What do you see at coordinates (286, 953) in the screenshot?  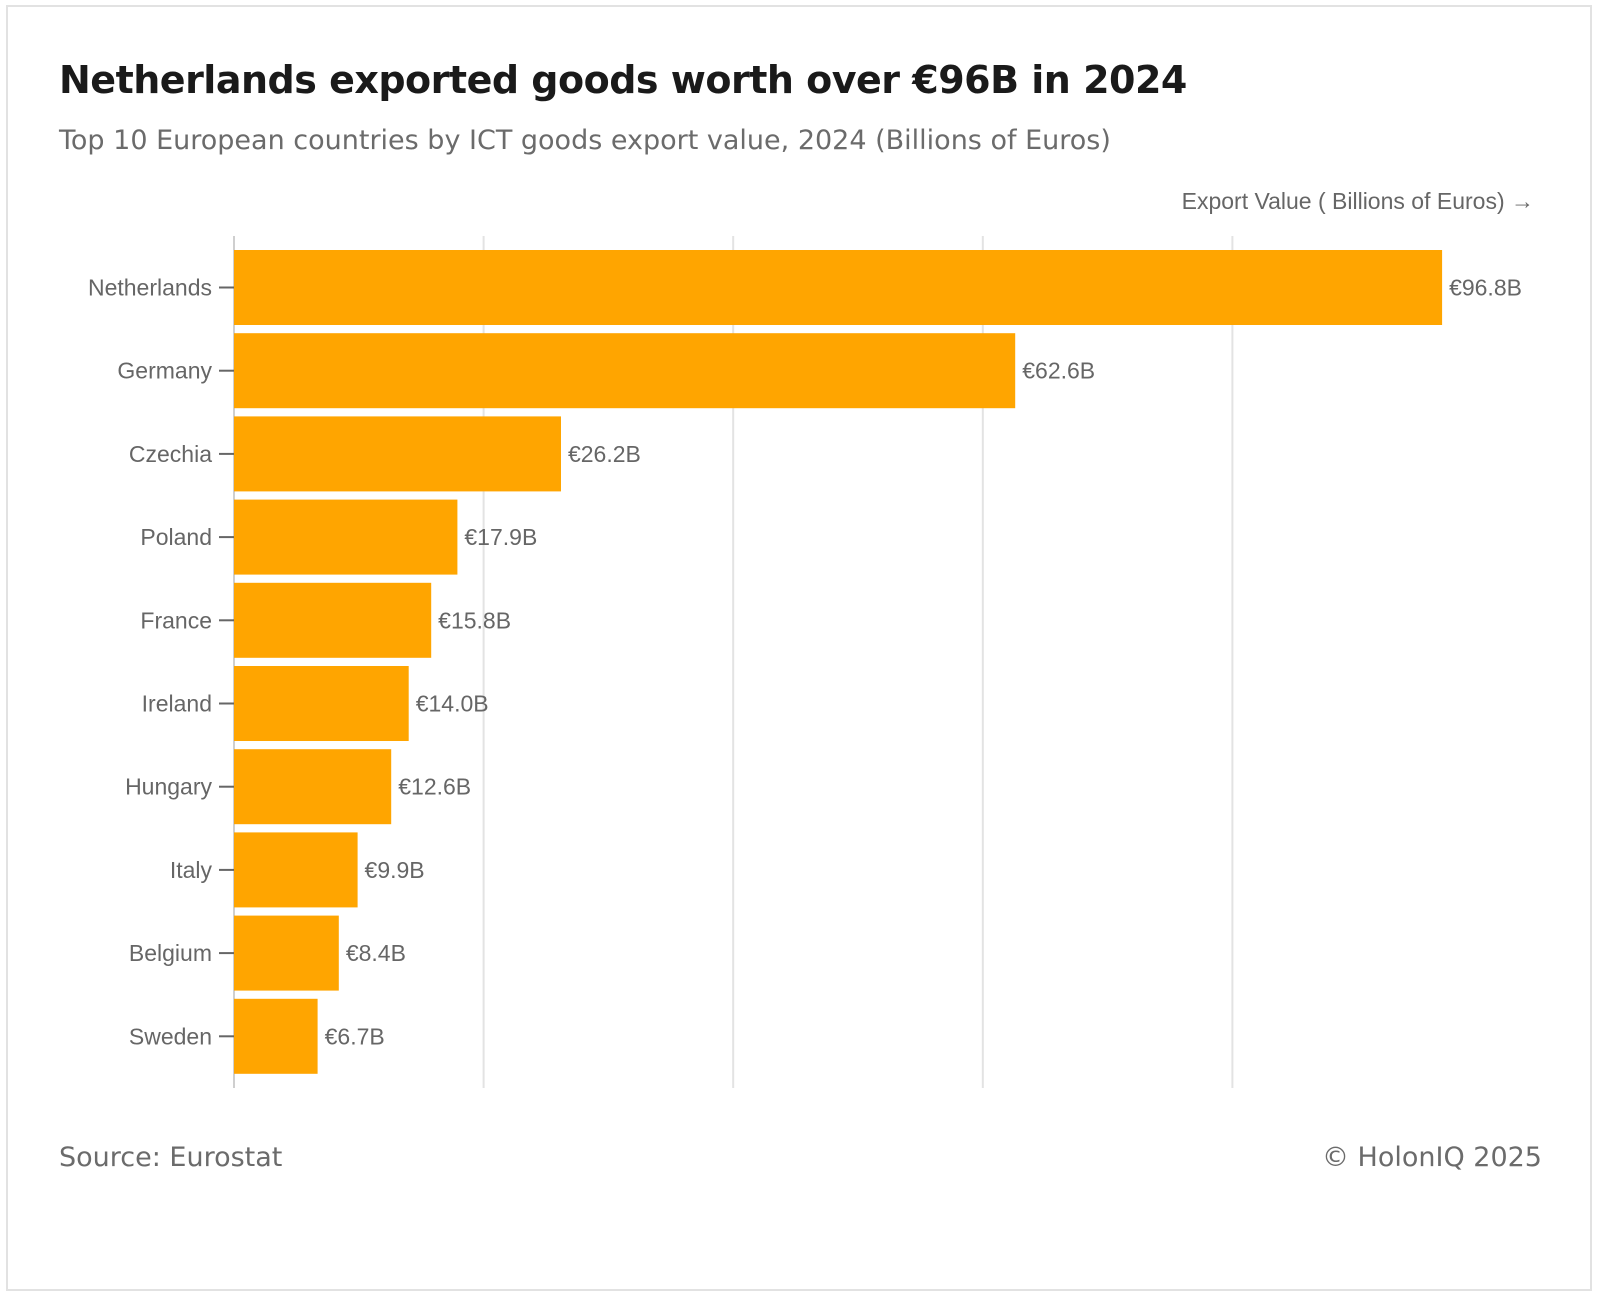 I see `bar-belgium` at bounding box center [286, 953].